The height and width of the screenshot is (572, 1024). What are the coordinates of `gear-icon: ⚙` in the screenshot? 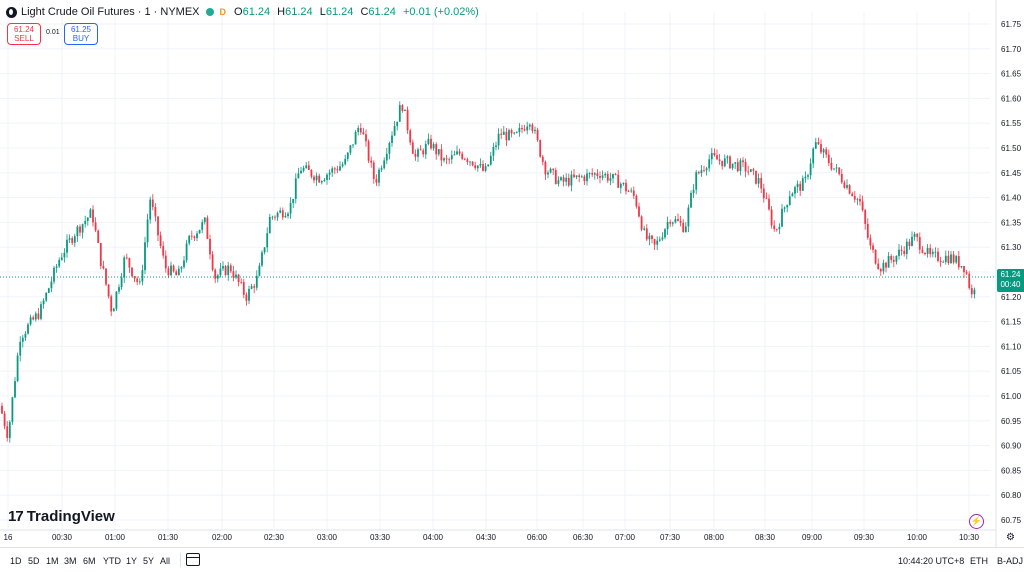 It's located at (1010, 537).